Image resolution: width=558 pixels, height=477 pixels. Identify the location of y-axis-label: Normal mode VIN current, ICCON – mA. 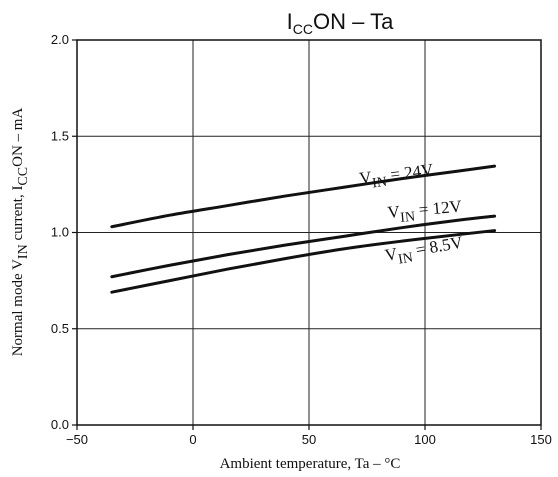
(20, 232).